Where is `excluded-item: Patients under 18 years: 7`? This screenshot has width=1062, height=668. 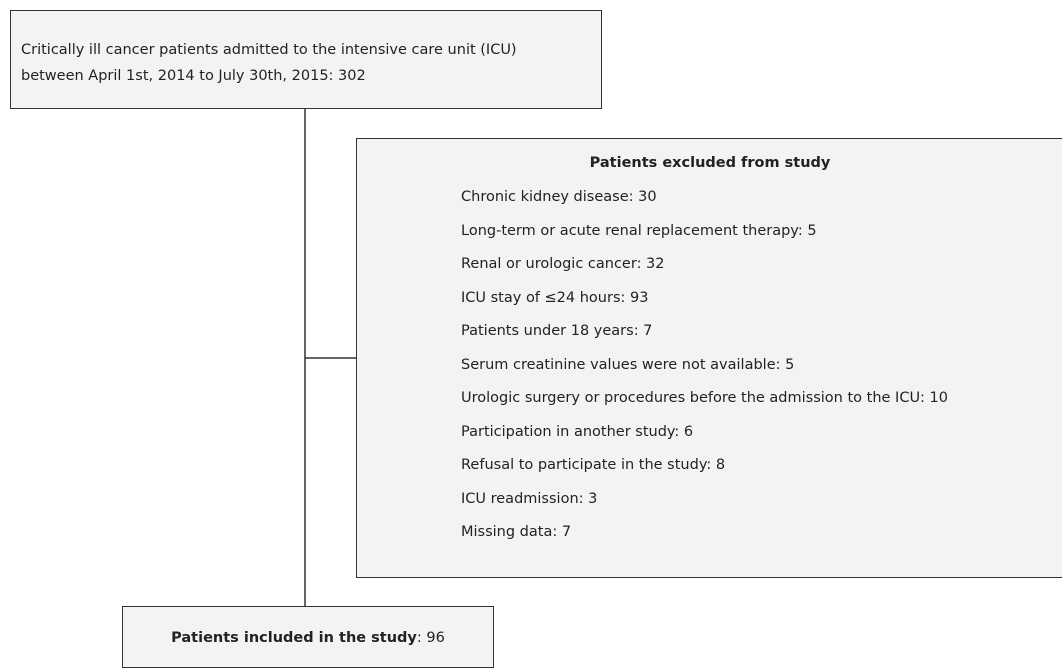 excluded-item: Patients under 18 years: 7 is located at coordinates (557, 331).